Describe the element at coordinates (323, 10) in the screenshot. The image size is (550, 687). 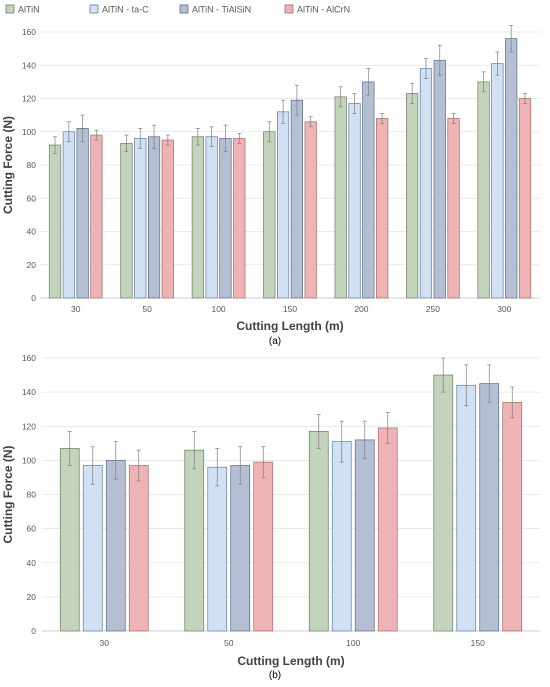
I see `legend-label-4: AlTiN - AlCrN` at that location.